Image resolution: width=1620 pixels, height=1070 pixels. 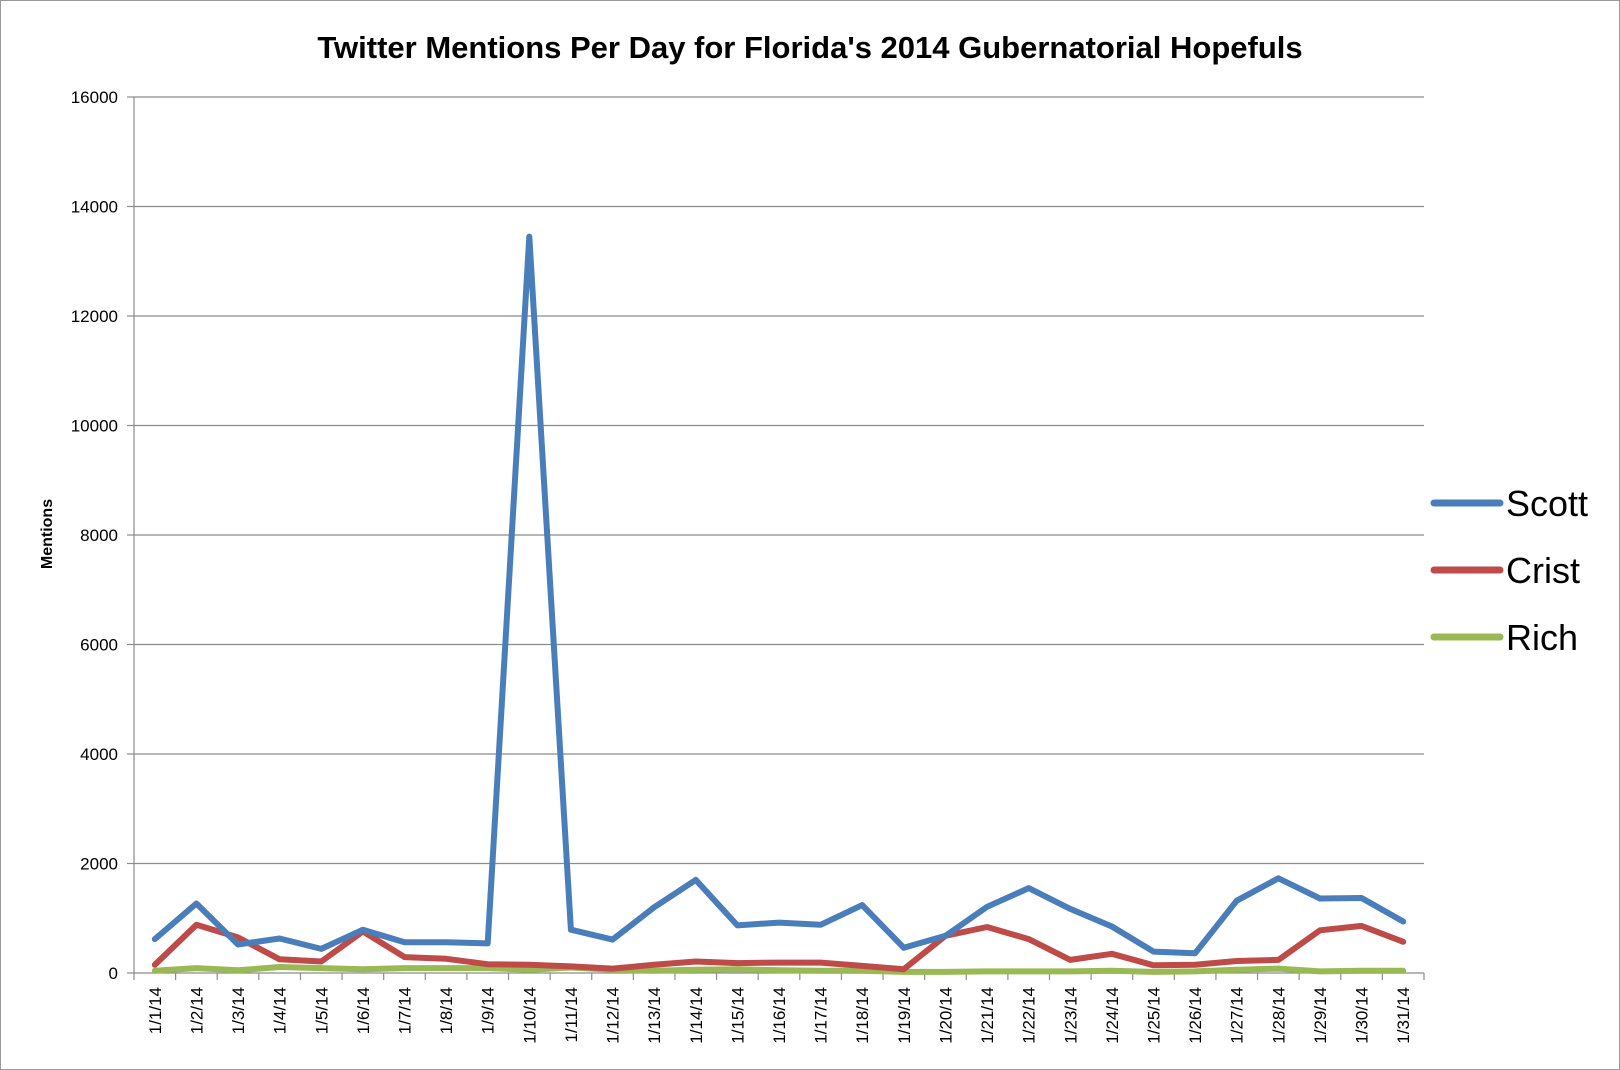 What do you see at coordinates (99, 864) in the screenshot?
I see `y-tick-label: 2000` at bounding box center [99, 864].